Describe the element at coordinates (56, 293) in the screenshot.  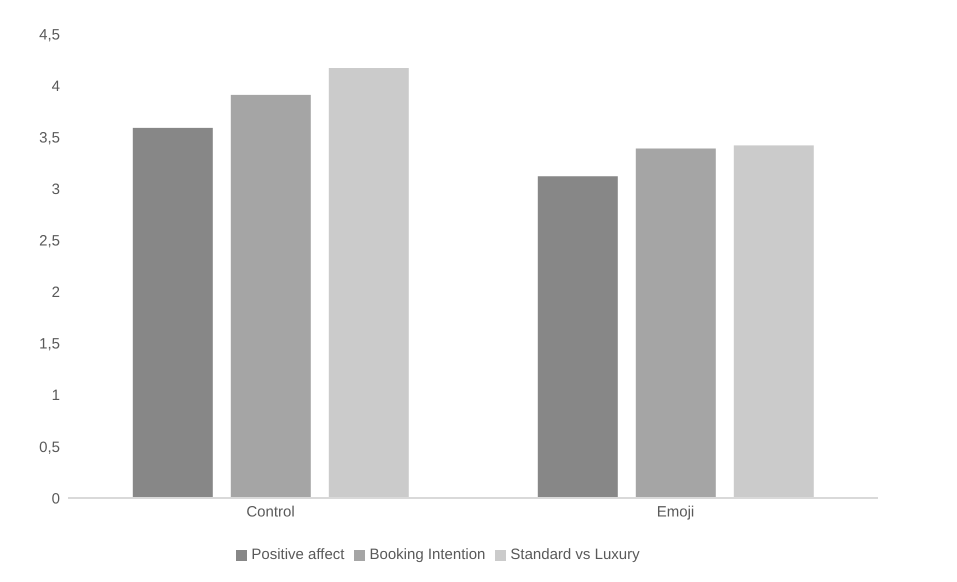
I see `y-tick-label: 2` at that location.